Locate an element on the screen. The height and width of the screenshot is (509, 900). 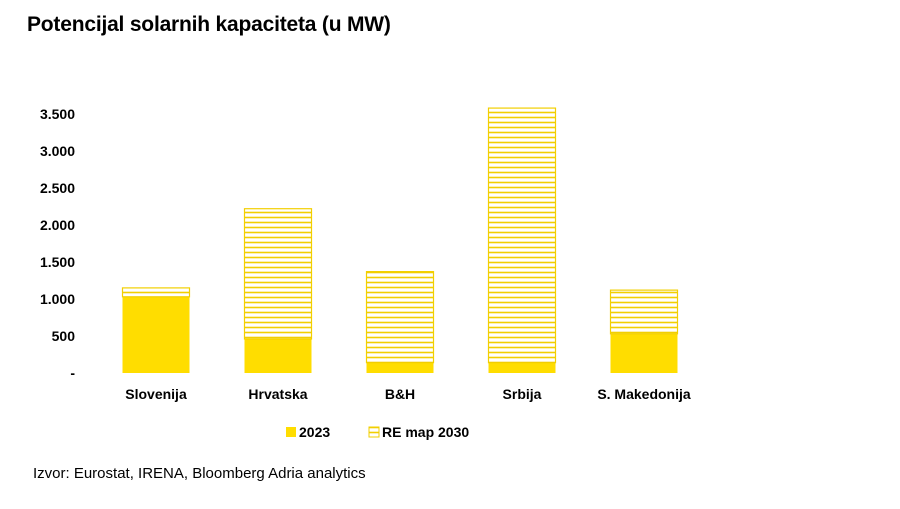
y-axis: - 500 1.000 1.500 2.000 2.500 3.000 3.500 is located at coordinates (57, 243).